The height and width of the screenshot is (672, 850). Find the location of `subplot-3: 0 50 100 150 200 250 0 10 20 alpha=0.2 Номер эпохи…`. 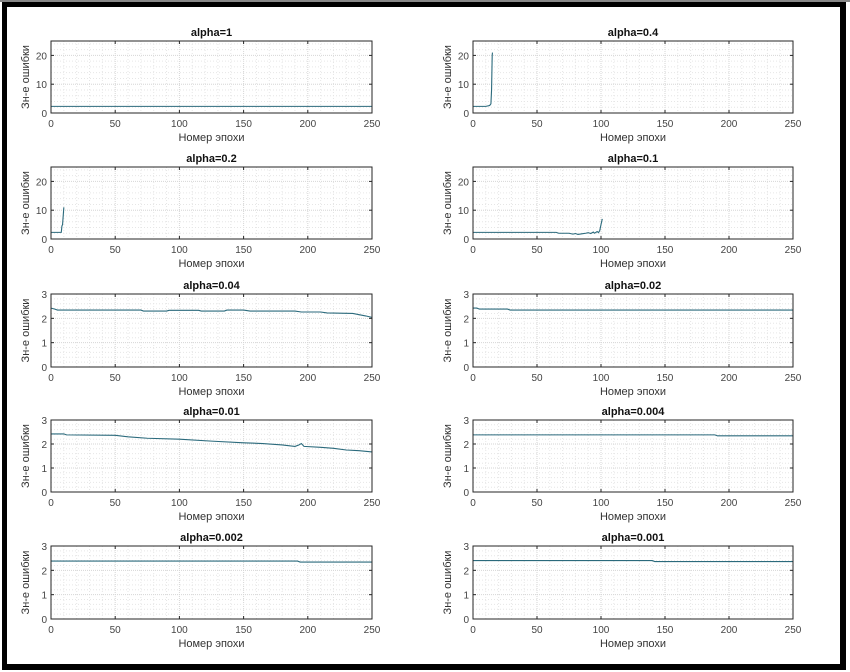

subplot-3: 0 50 100 150 200 250 0 10 20 alpha=0.2 Номер эпохи… is located at coordinates (200, 211).